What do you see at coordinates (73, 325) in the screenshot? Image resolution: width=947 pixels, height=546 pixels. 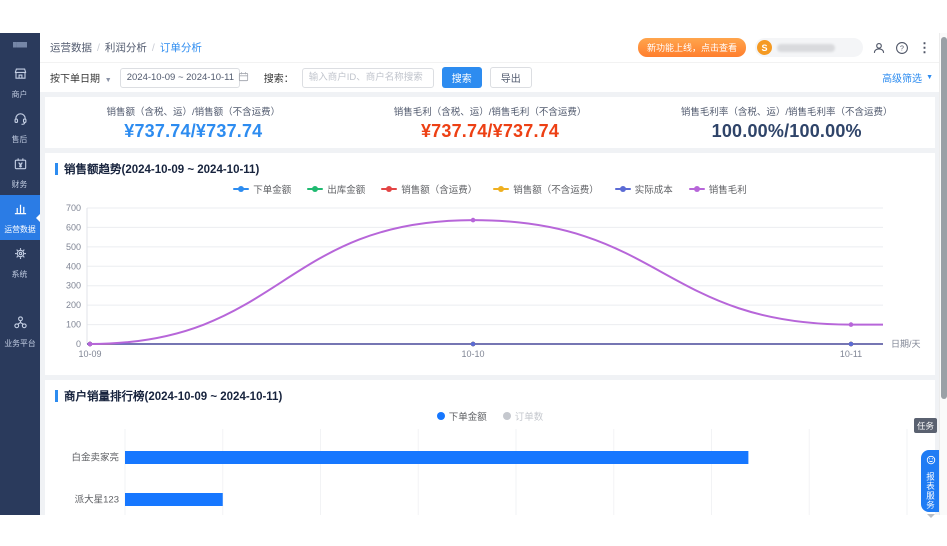 I see `svg-text: 100` at bounding box center [73, 325].